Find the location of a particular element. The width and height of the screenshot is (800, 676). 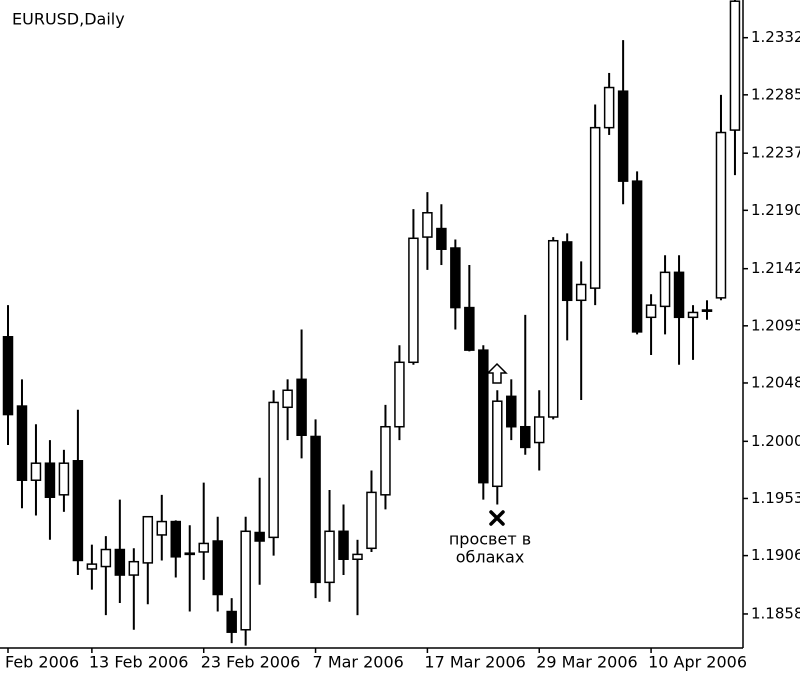

y-tick-label: 1.2190 is located at coordinates (775, 210).